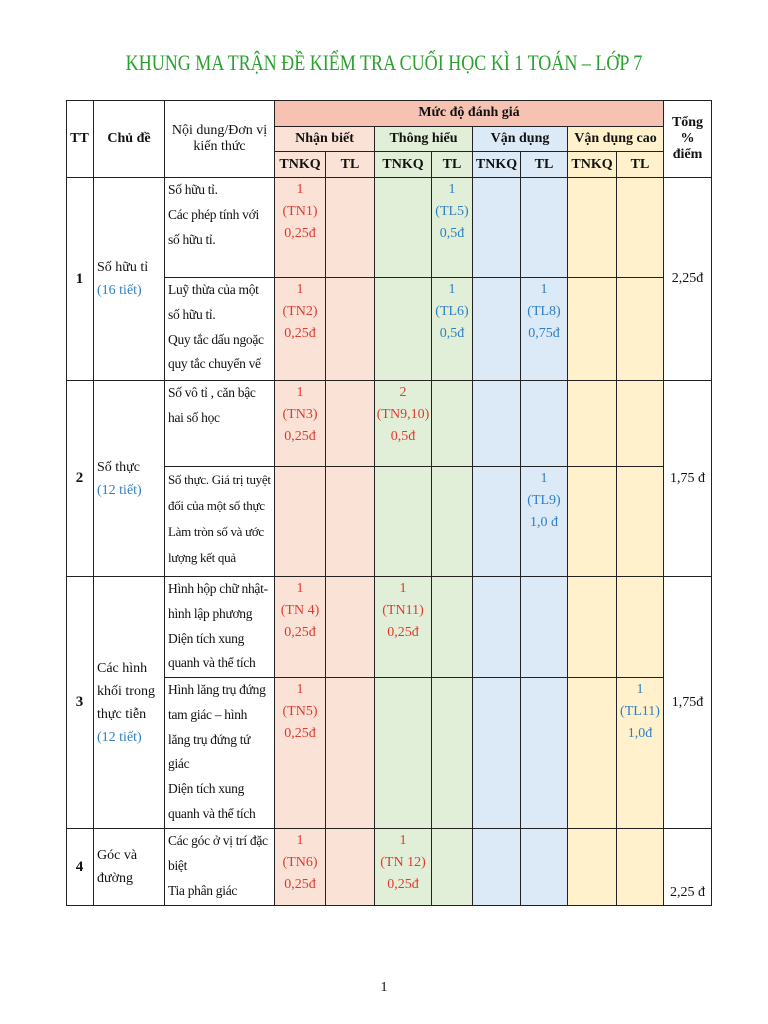 This screenshot has height=1024, width=768. Describe the element at coordinates (592, 627) in the screenshot. I see `row-5-vdc-tnkq` at that location.